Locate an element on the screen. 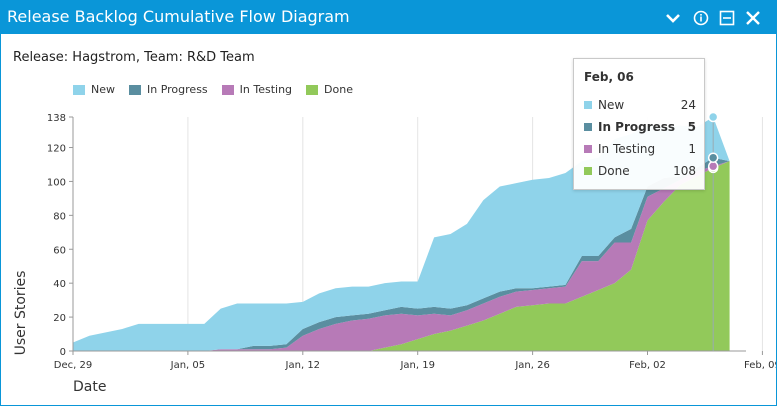 Image resolution: width=777 pixels, height=406 pixels. y-tick-label: 80 is located at coordinates (59, 216).